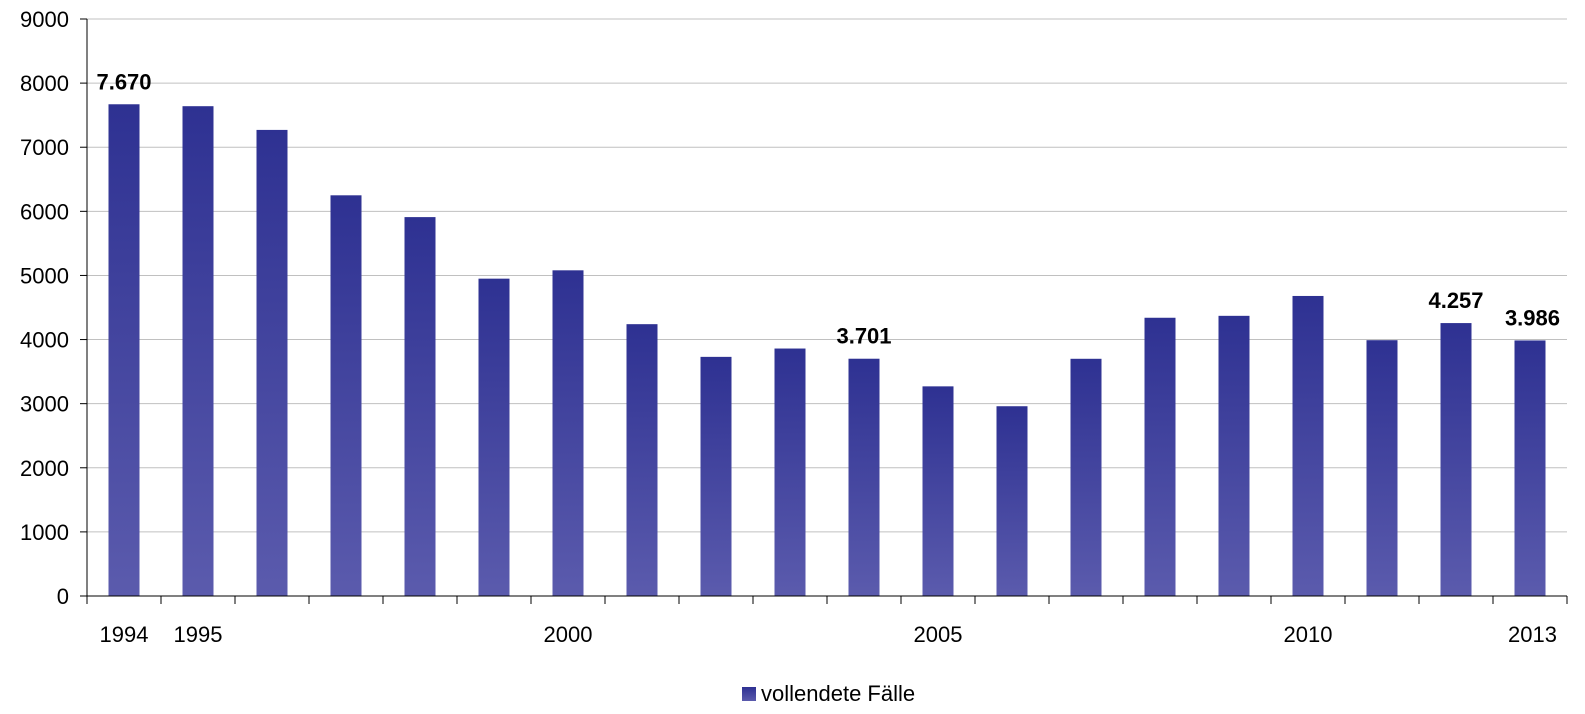 Image resolution: width=1585 pixels, height=714 pixels. Describe the element at coordinates (863, 336) in the screenshot. I see `data-label-2004: 3.701` at that location.